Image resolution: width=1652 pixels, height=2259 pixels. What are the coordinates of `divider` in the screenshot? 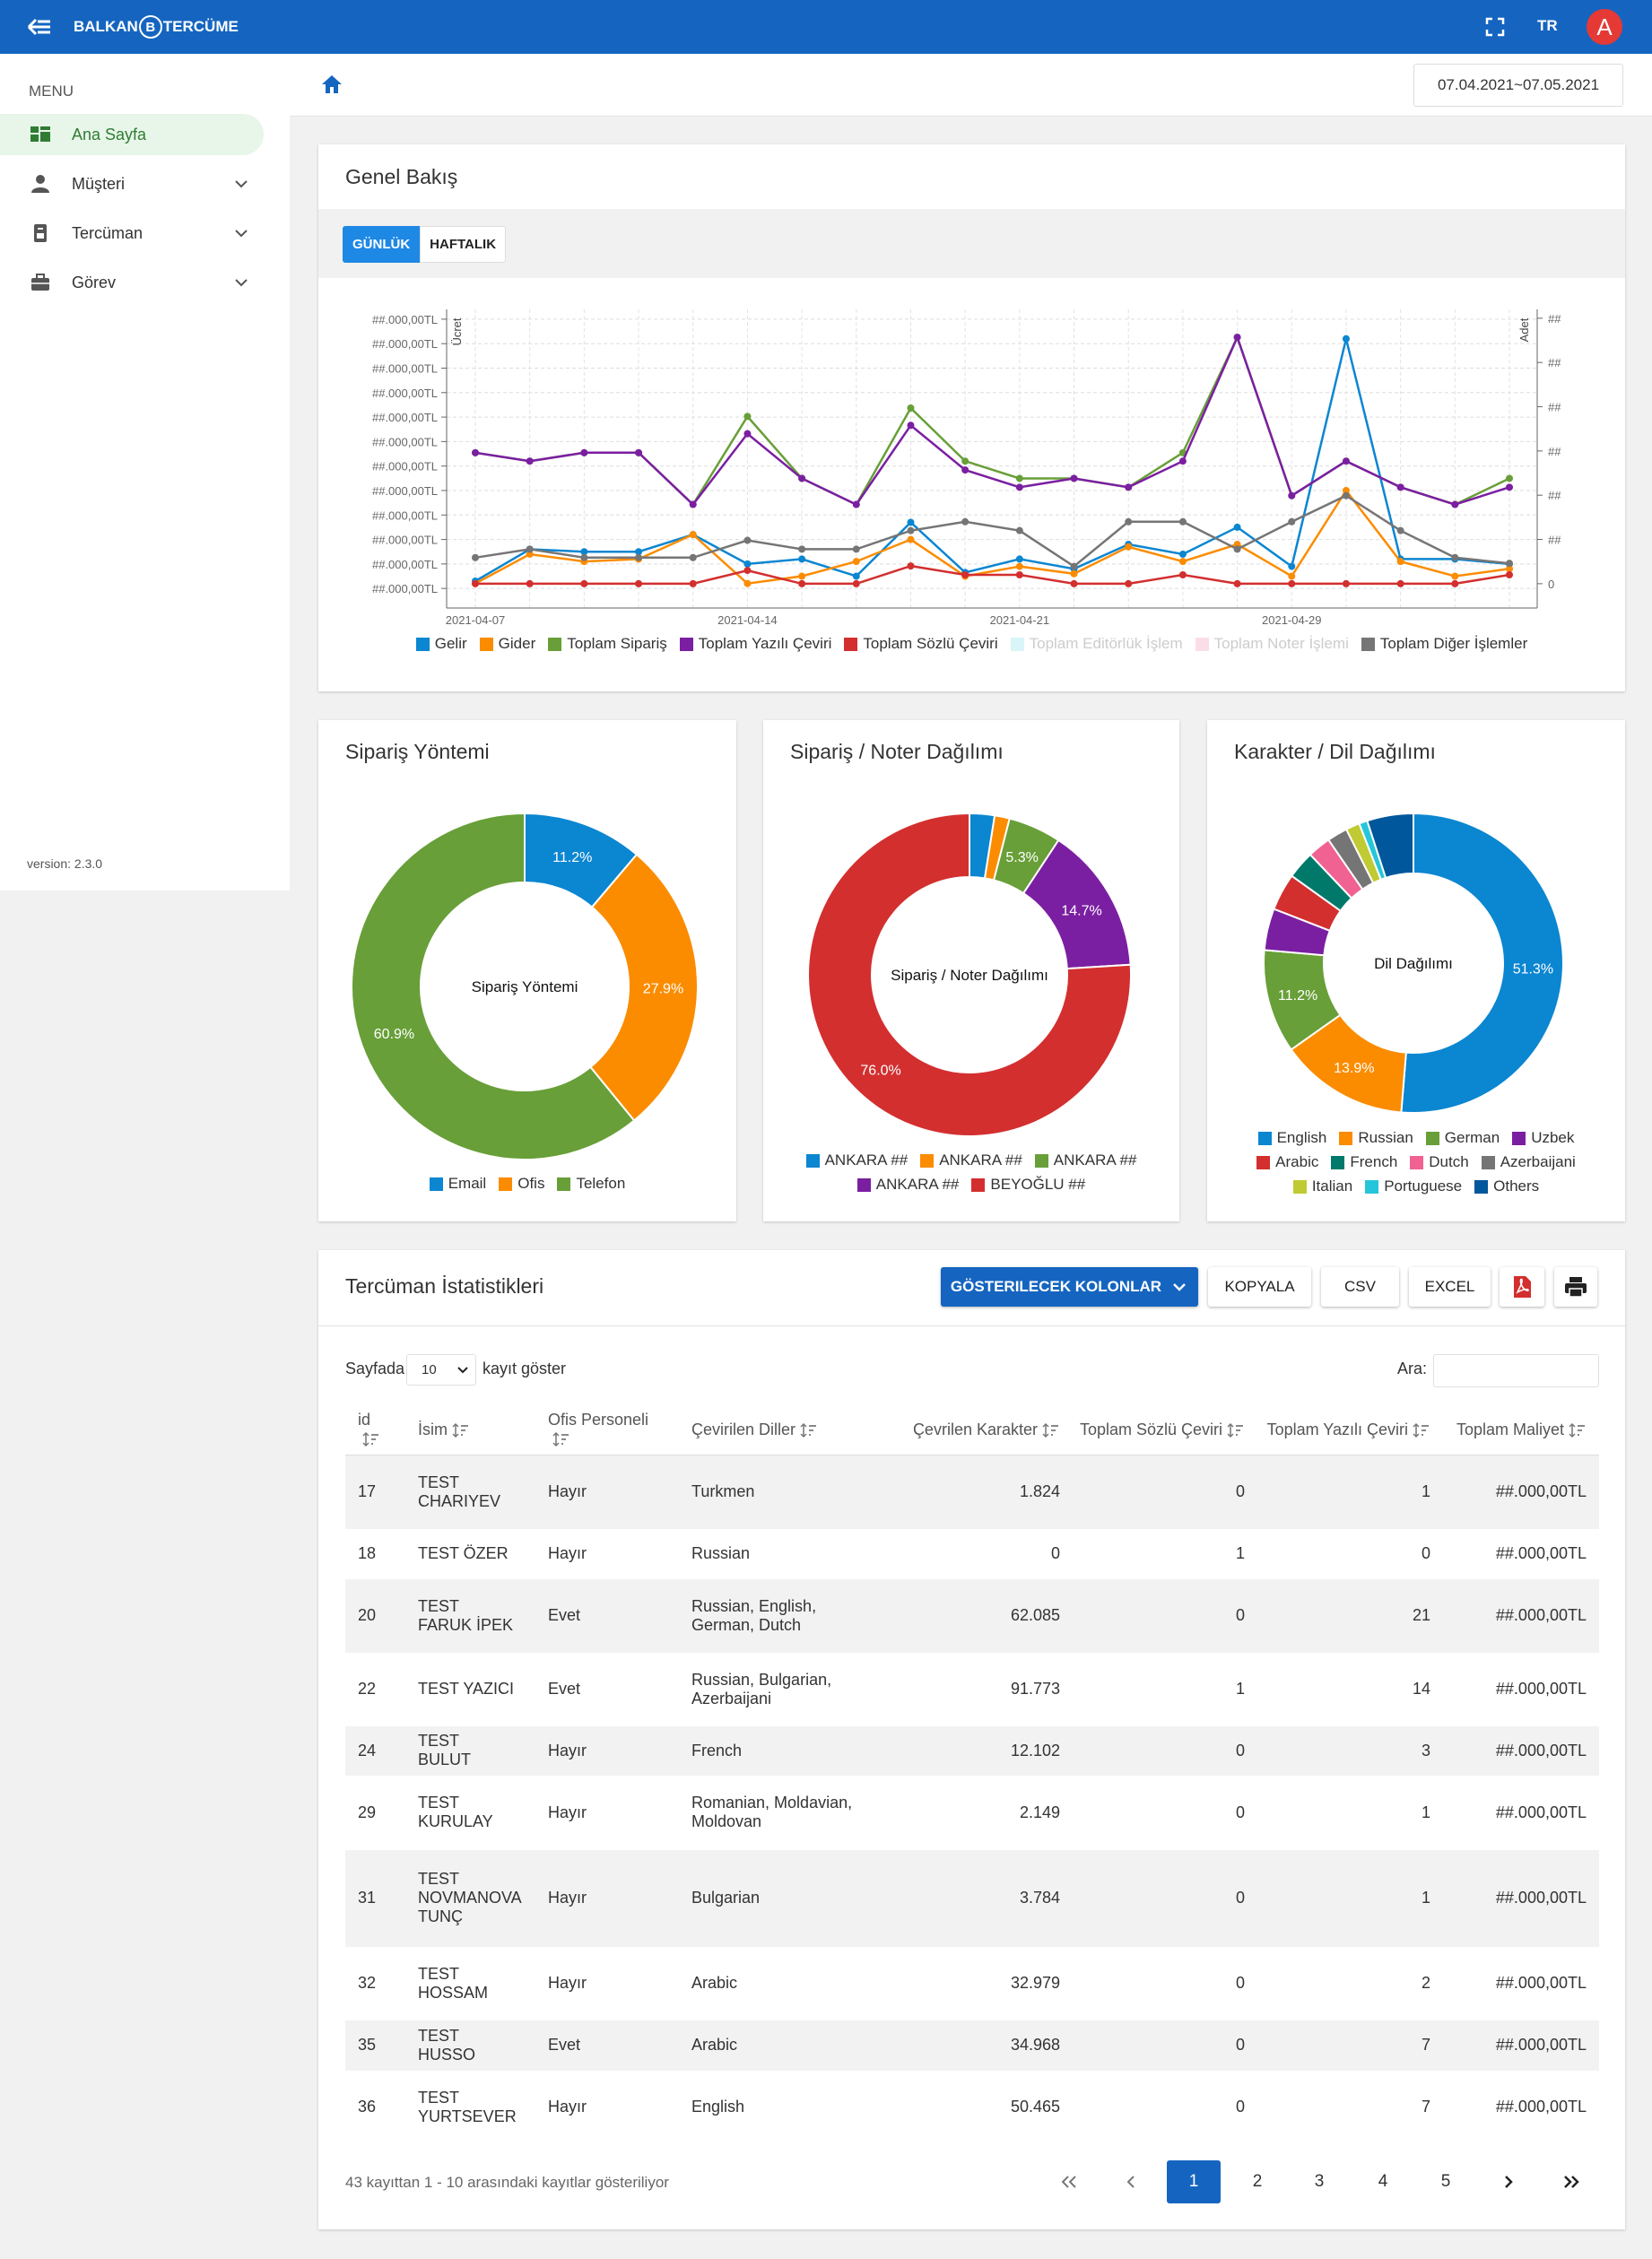 It's located at (971, 1325).